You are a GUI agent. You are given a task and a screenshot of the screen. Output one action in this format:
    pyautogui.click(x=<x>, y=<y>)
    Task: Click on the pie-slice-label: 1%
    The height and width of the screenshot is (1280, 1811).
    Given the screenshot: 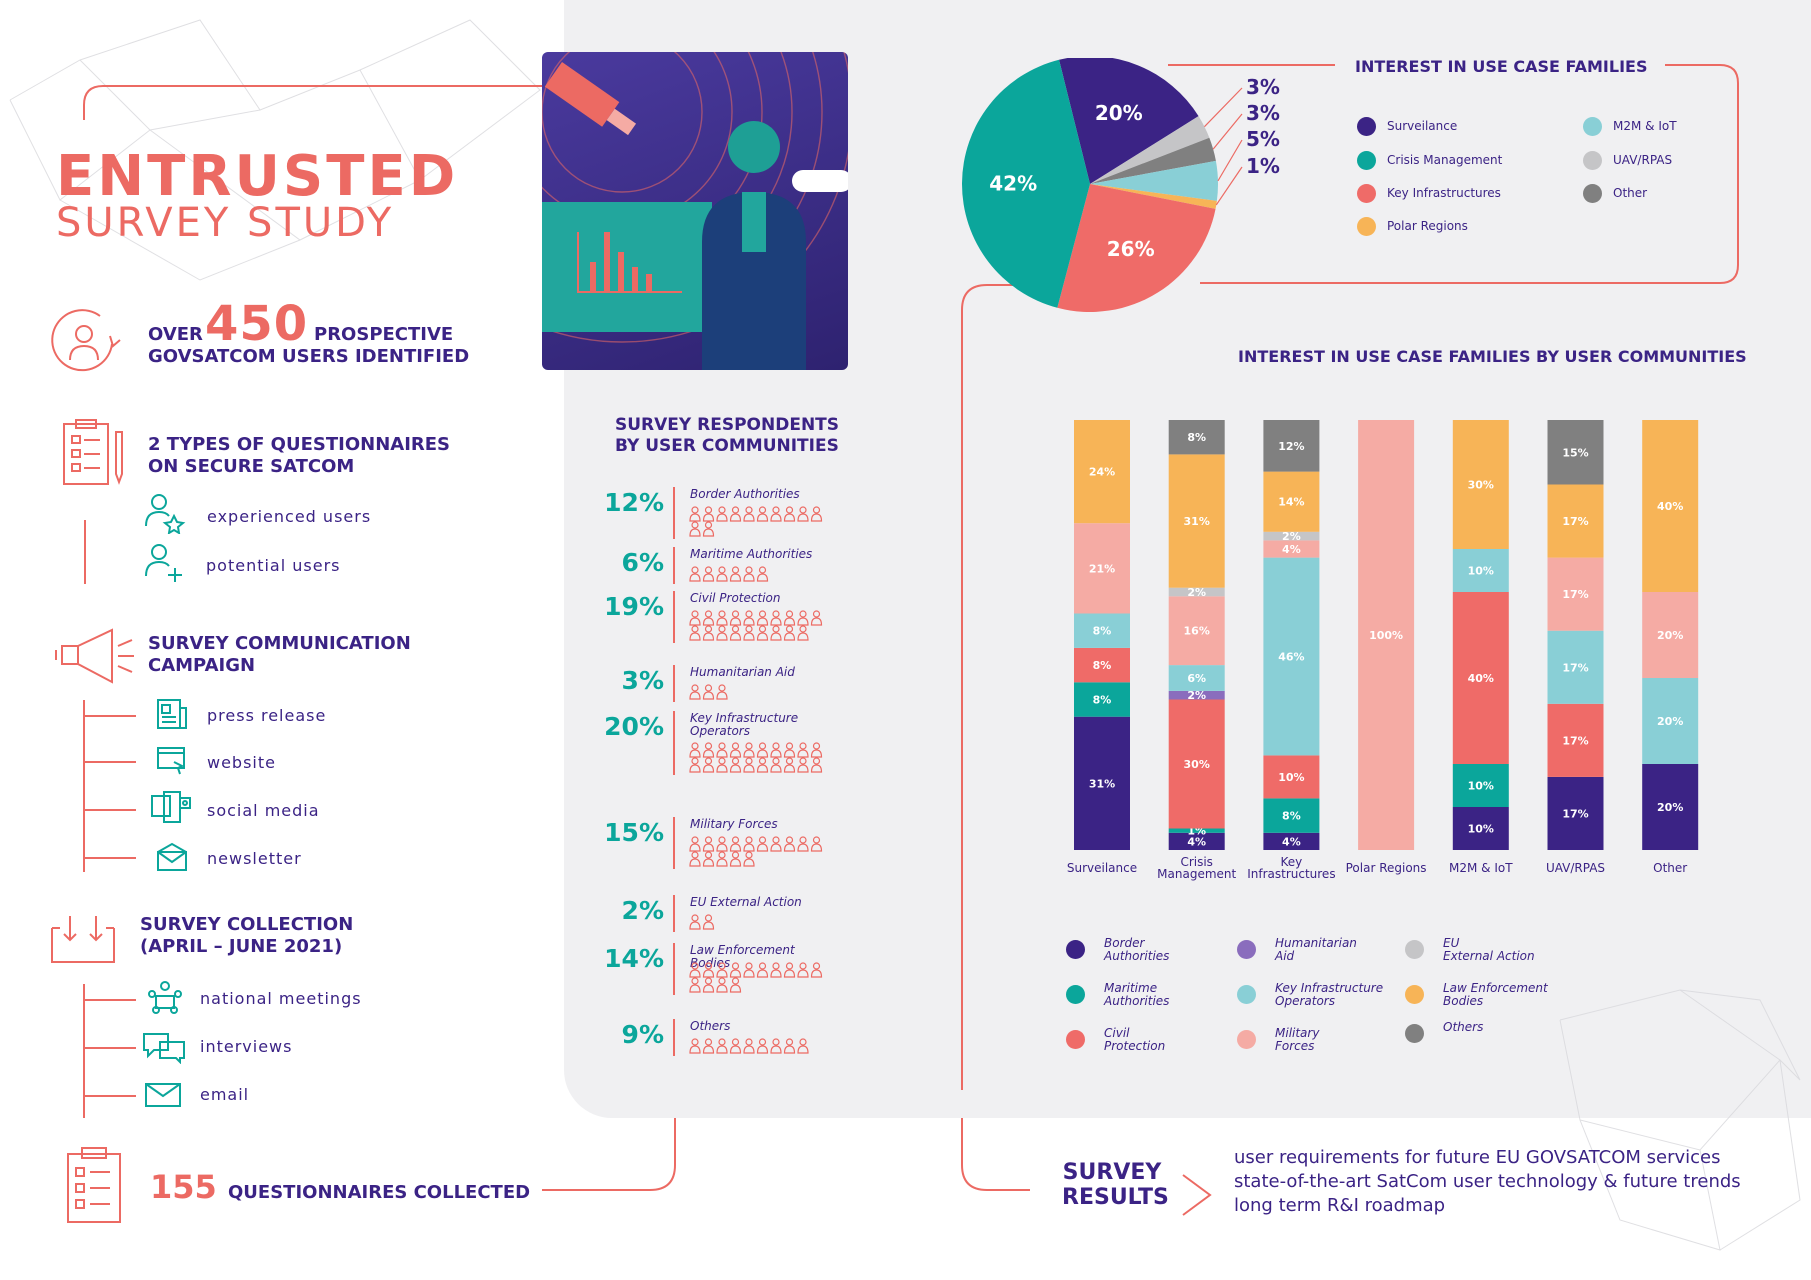 What is the action you would take?
    pyautogui.click(x=1263, y=166)
    